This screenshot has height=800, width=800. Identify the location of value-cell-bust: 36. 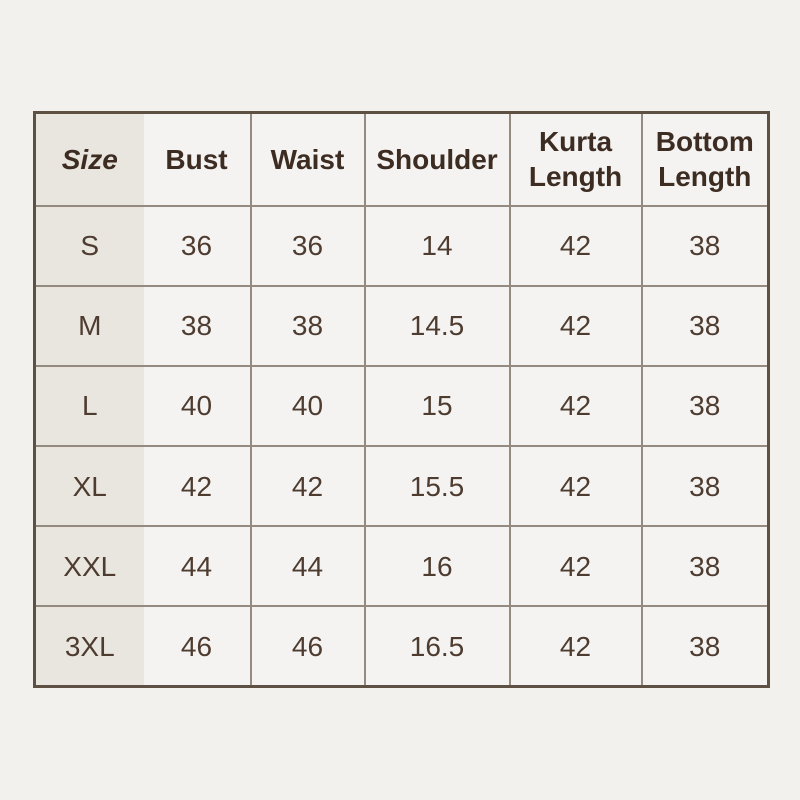
(197, 245).